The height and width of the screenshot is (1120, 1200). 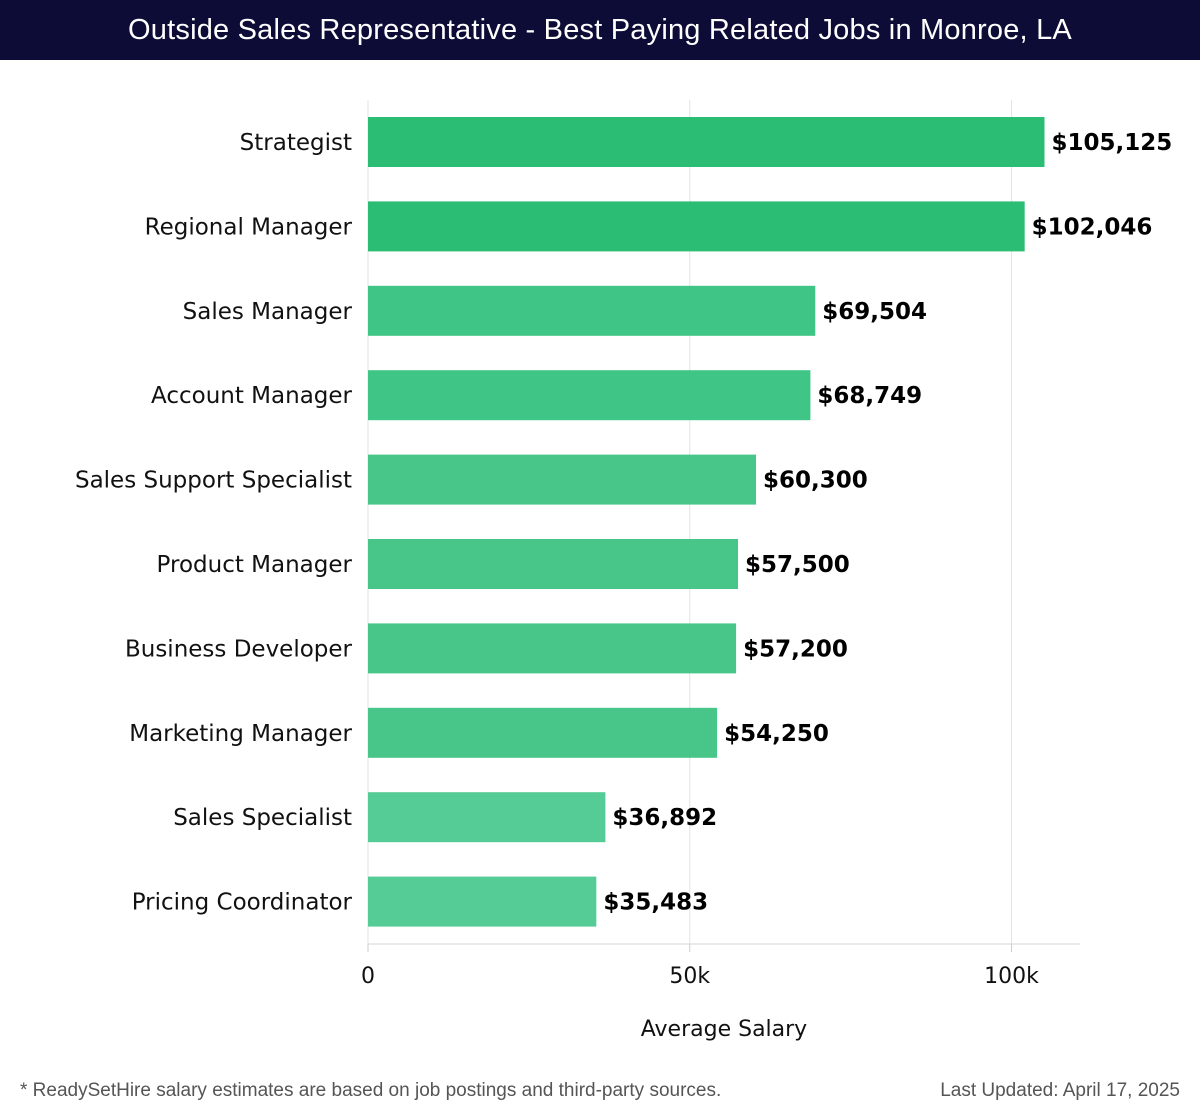 I want to click on value-label: $60,300, so click(x=815, y=481).